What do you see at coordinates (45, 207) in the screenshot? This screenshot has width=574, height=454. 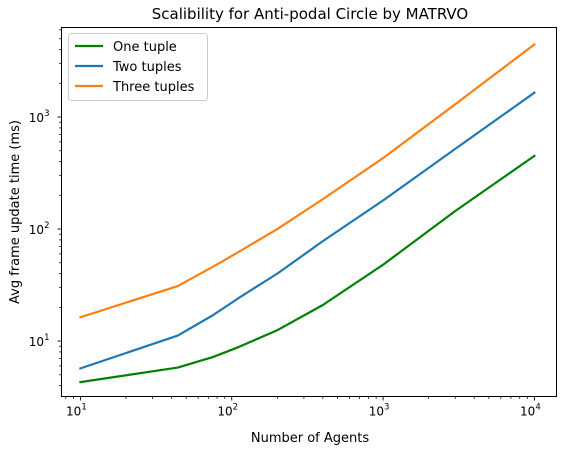 I see `y-axis-ticks: 10¹ 10² 10³` at bounding box center [45, 207].